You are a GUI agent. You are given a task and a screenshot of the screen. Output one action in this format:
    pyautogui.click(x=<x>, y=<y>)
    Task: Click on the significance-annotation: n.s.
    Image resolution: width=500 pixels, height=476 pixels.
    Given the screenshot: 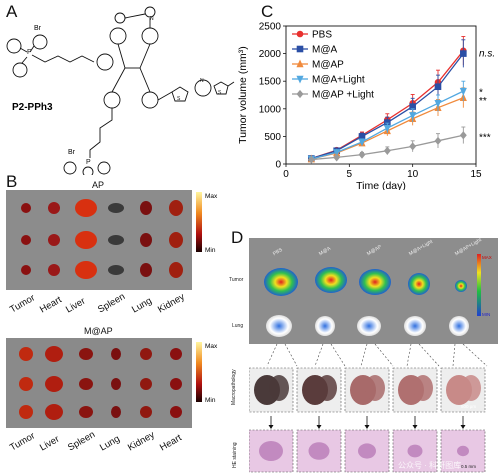 What is the action you would take?
    pyautogui.click(x=487, y=53)
    